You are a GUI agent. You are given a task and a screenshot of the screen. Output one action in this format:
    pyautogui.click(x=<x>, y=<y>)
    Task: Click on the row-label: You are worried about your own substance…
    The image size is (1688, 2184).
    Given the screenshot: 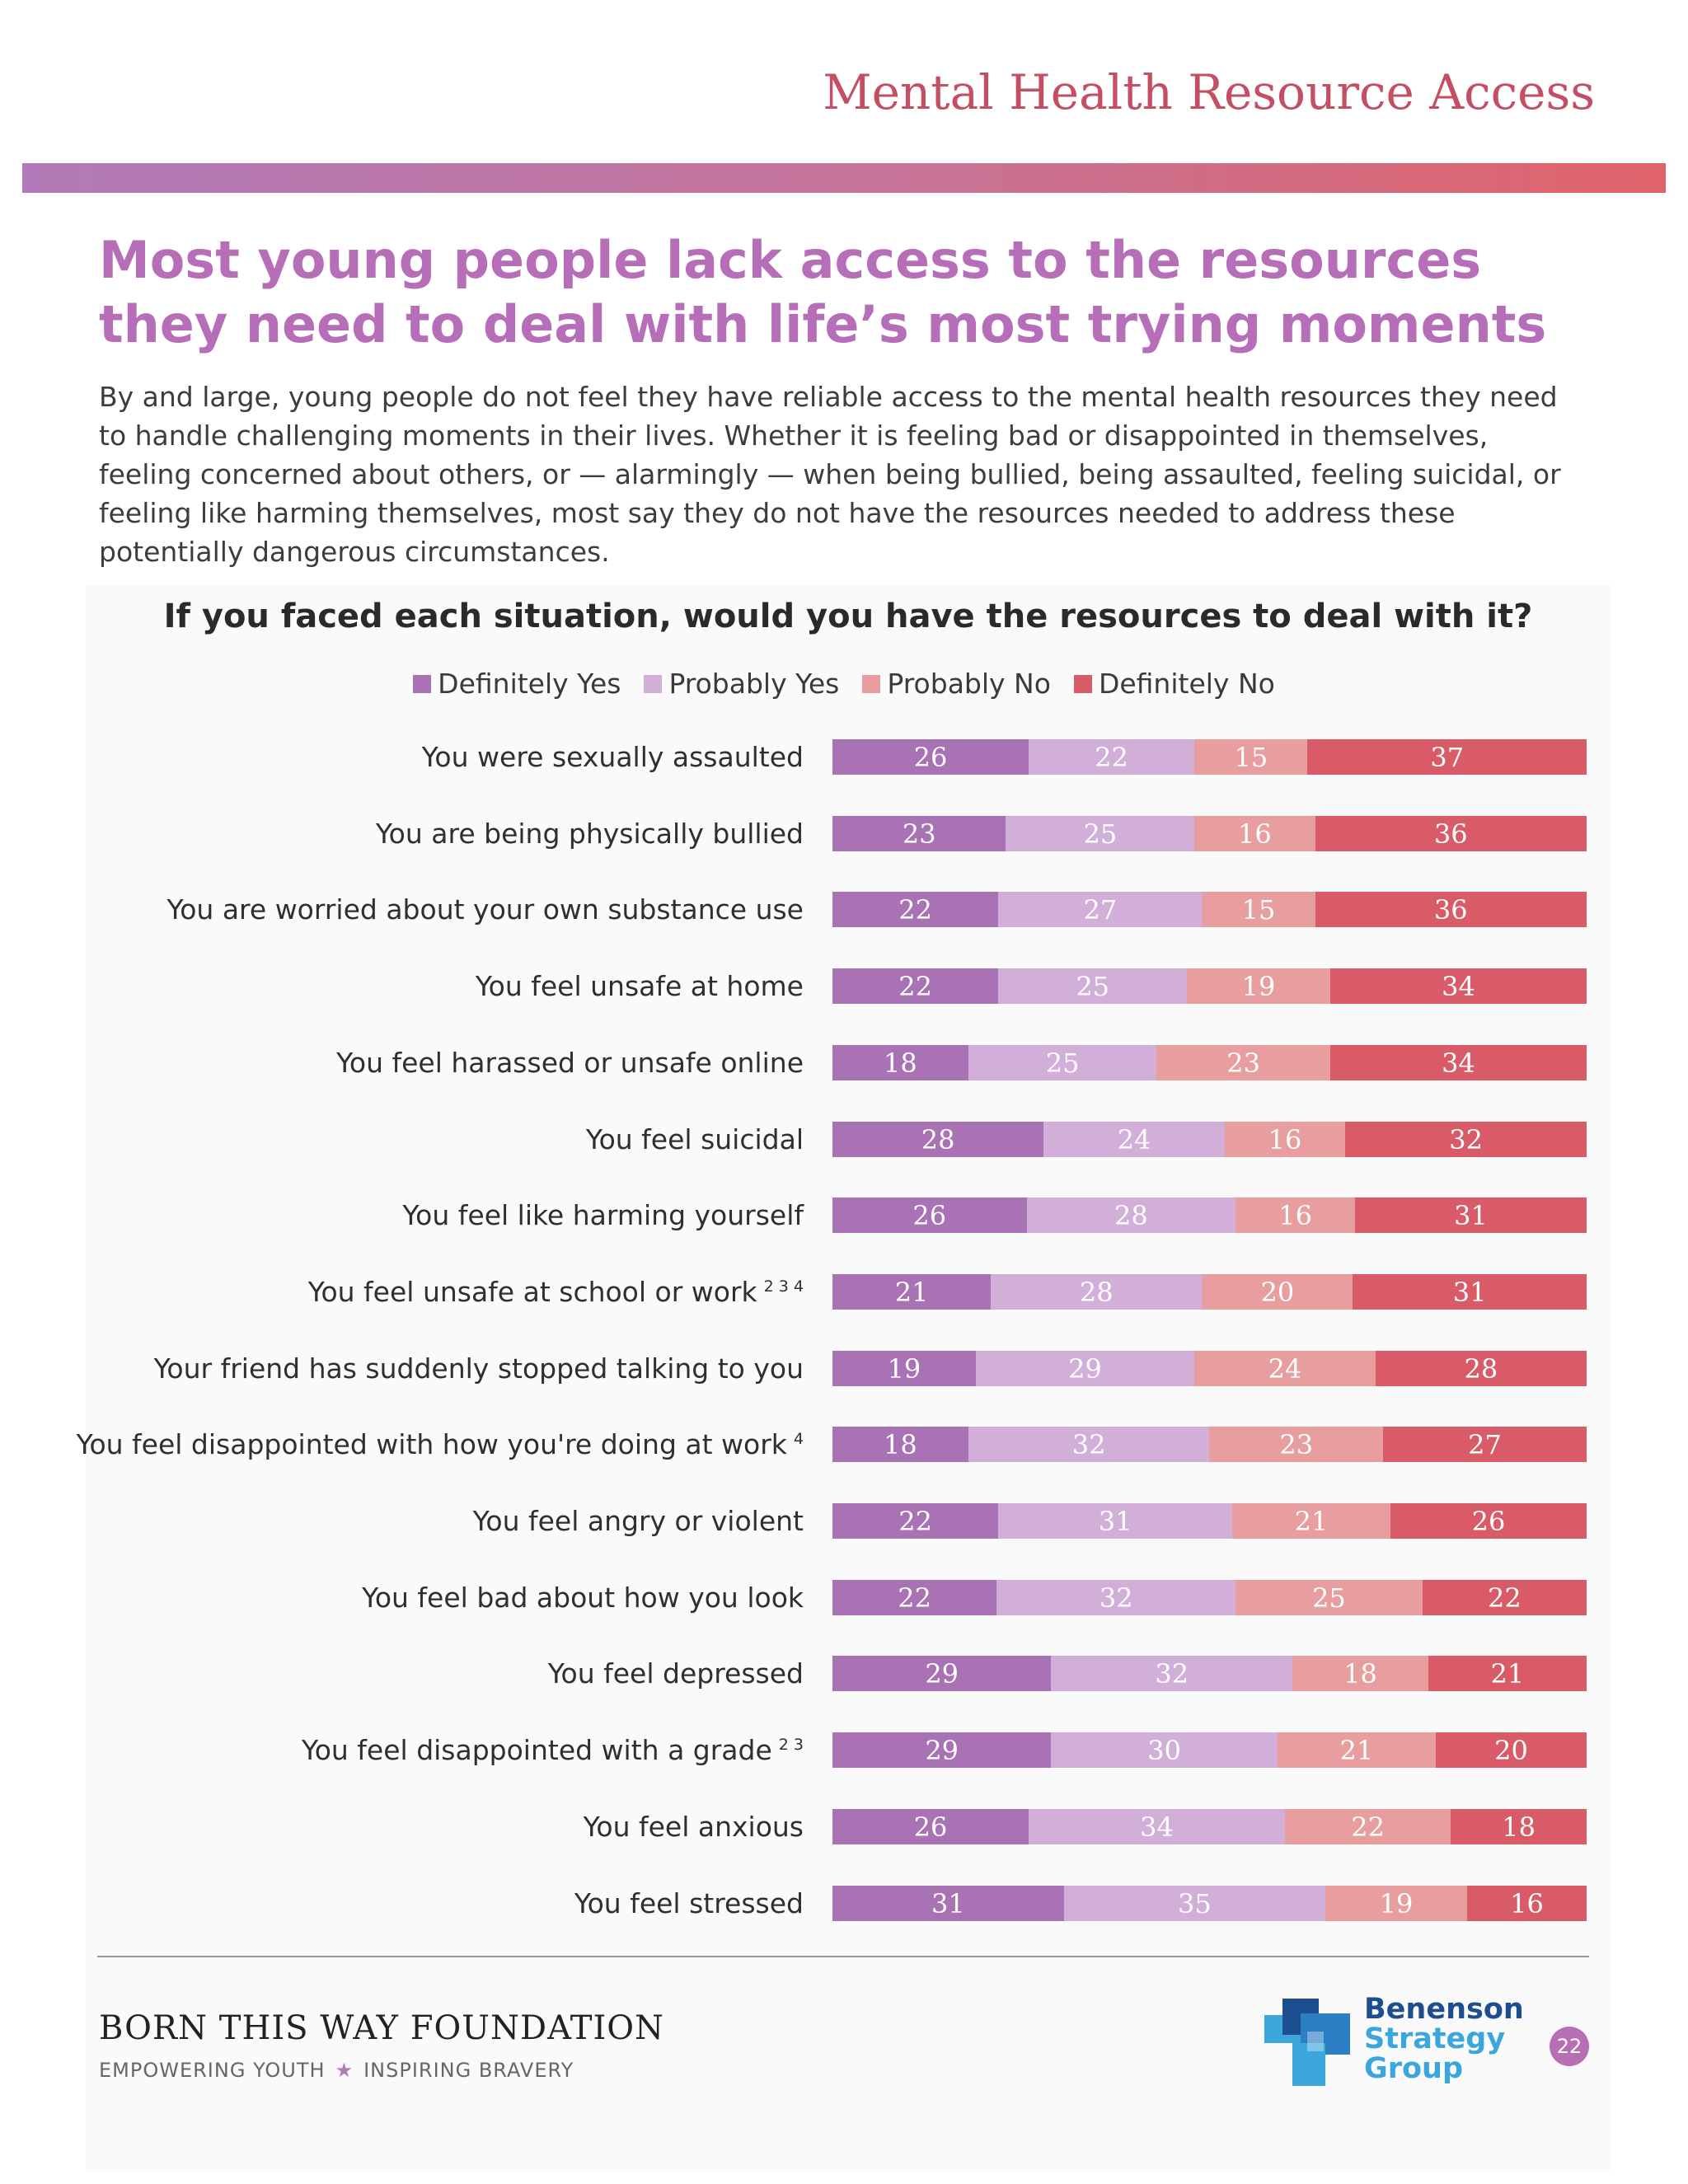 What is the action you would take?
    pyautogui.click(x=485, y=909)
    